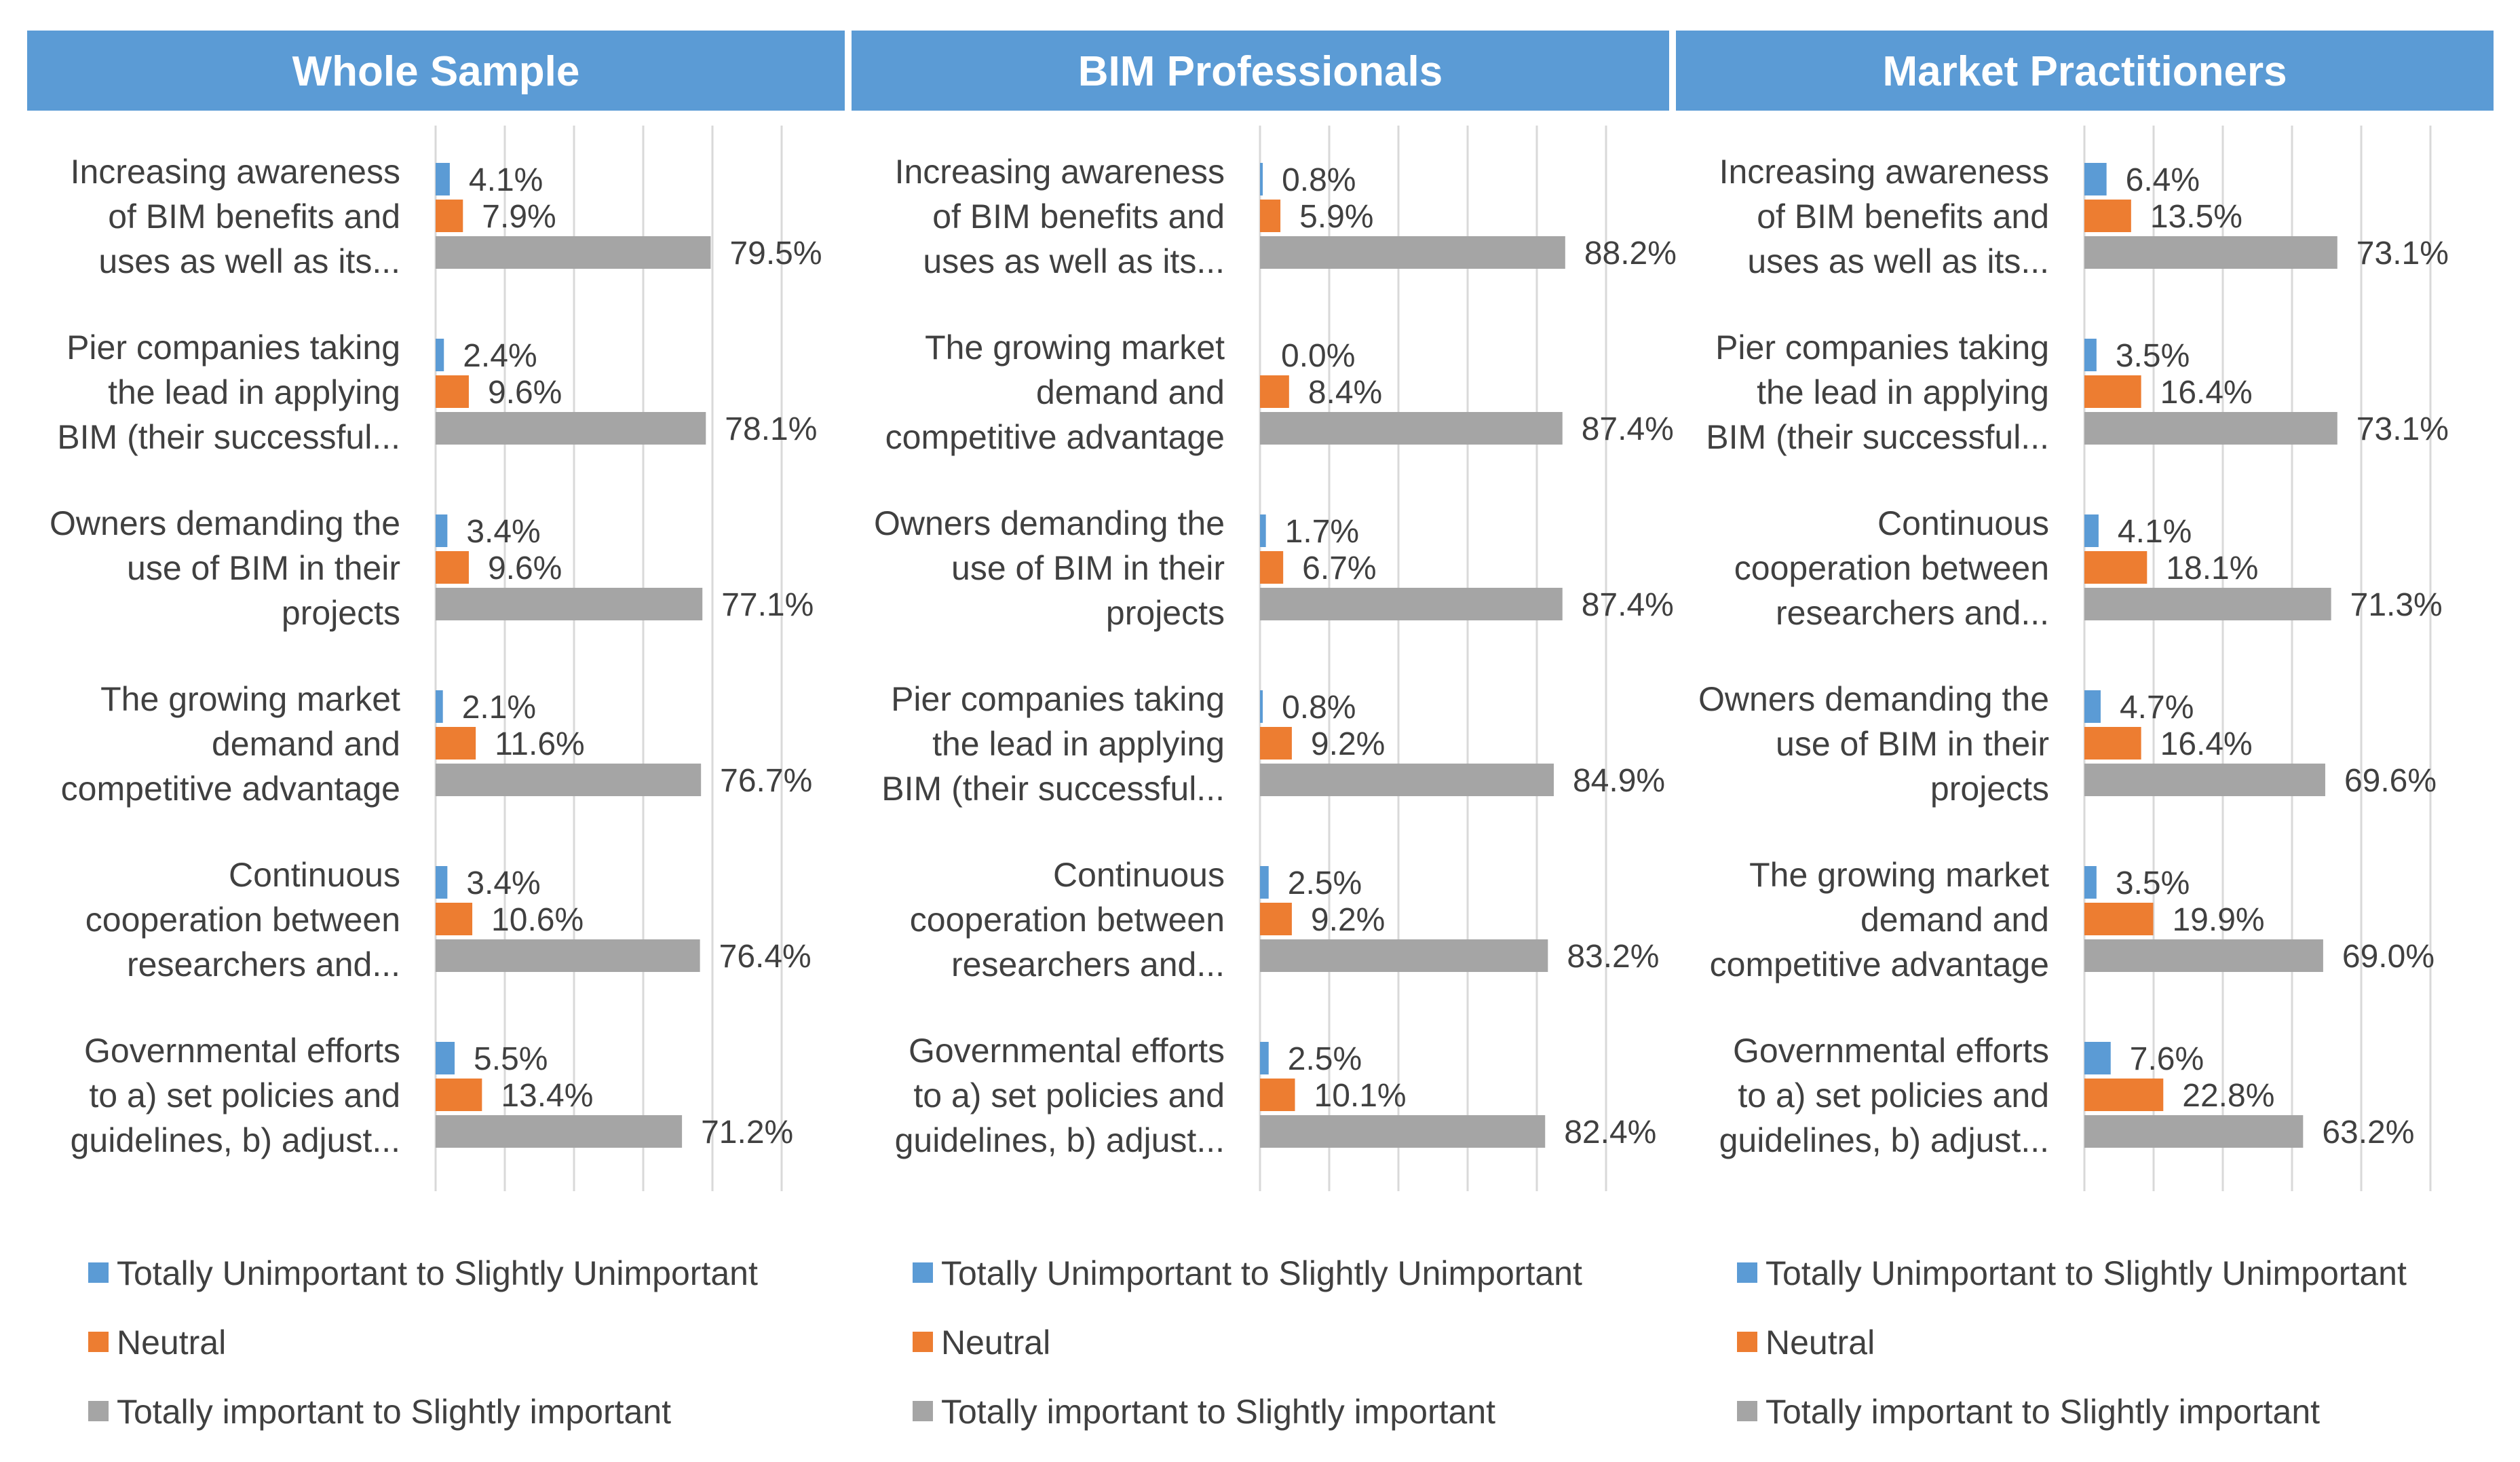  Describe the element at coordinates (1630, 253) in the screenshot. I see `data-label-important: 88.2%` at that location.